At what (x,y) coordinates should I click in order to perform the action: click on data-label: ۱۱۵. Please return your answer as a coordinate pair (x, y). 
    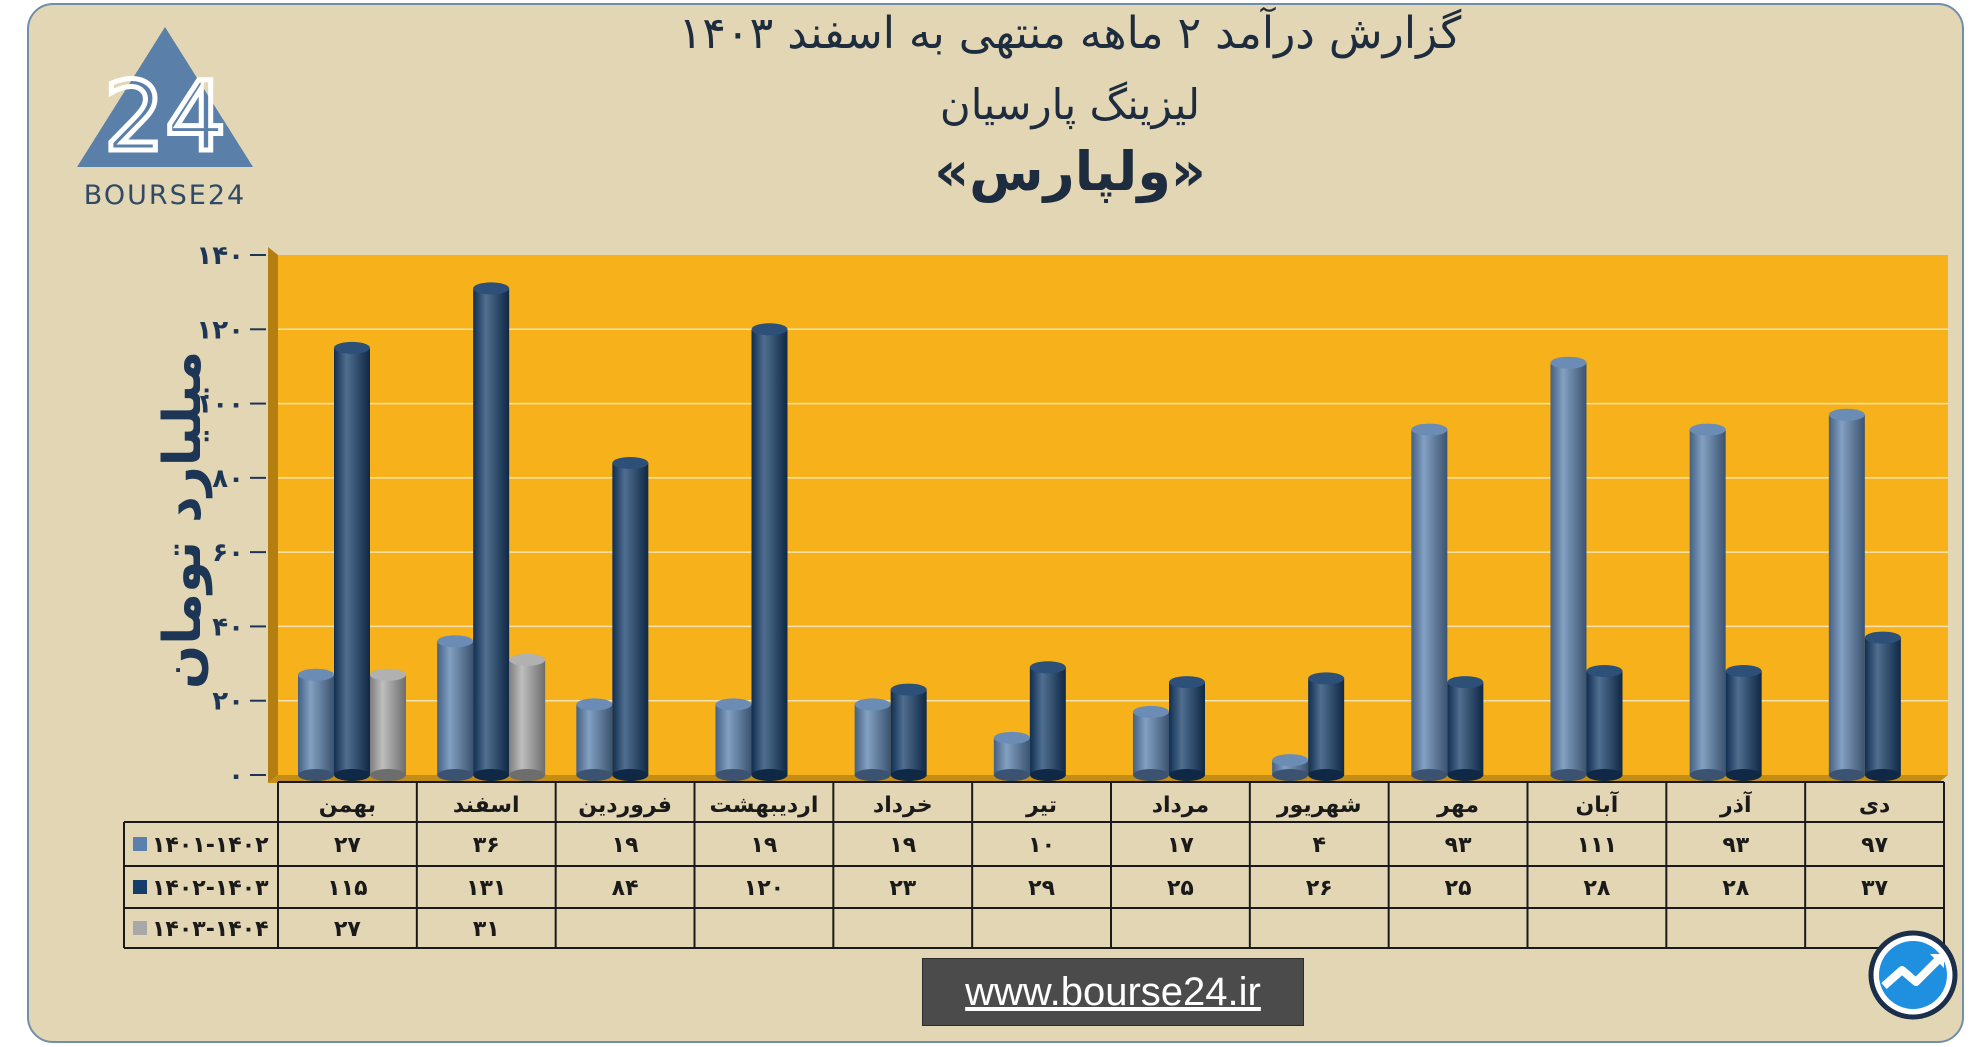
    Looking at the image, I should click on (347, 888).